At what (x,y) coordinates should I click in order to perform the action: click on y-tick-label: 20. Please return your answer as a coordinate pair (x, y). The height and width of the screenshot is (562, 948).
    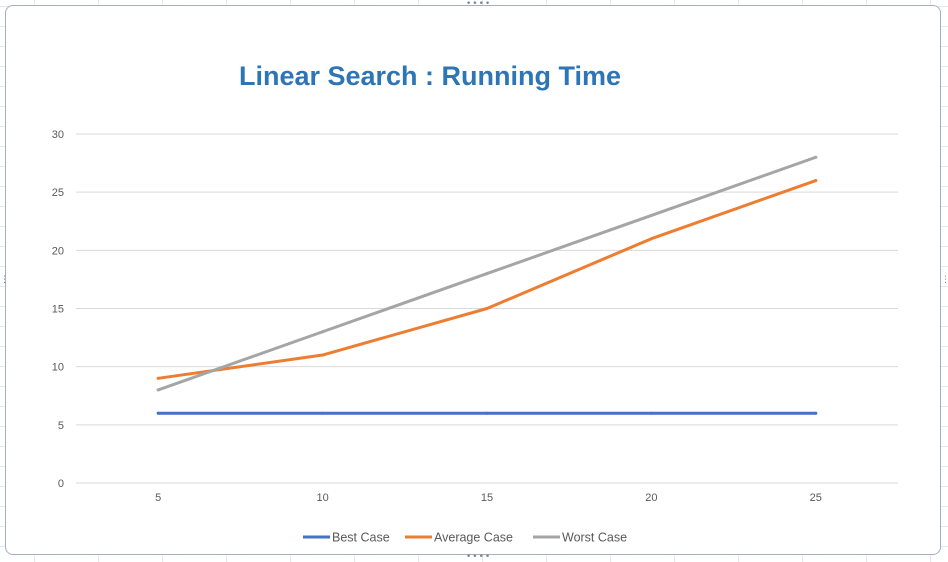
    Looking at the image, I should click on (58, 251).